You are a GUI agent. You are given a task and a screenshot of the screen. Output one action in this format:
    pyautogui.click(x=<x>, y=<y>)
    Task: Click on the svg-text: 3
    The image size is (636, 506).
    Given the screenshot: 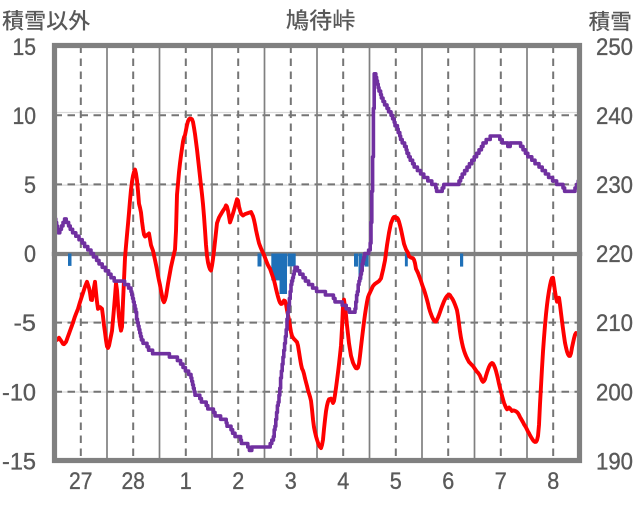 What is the action you would take?
    pyautogui.click(x=291, y=481)
    